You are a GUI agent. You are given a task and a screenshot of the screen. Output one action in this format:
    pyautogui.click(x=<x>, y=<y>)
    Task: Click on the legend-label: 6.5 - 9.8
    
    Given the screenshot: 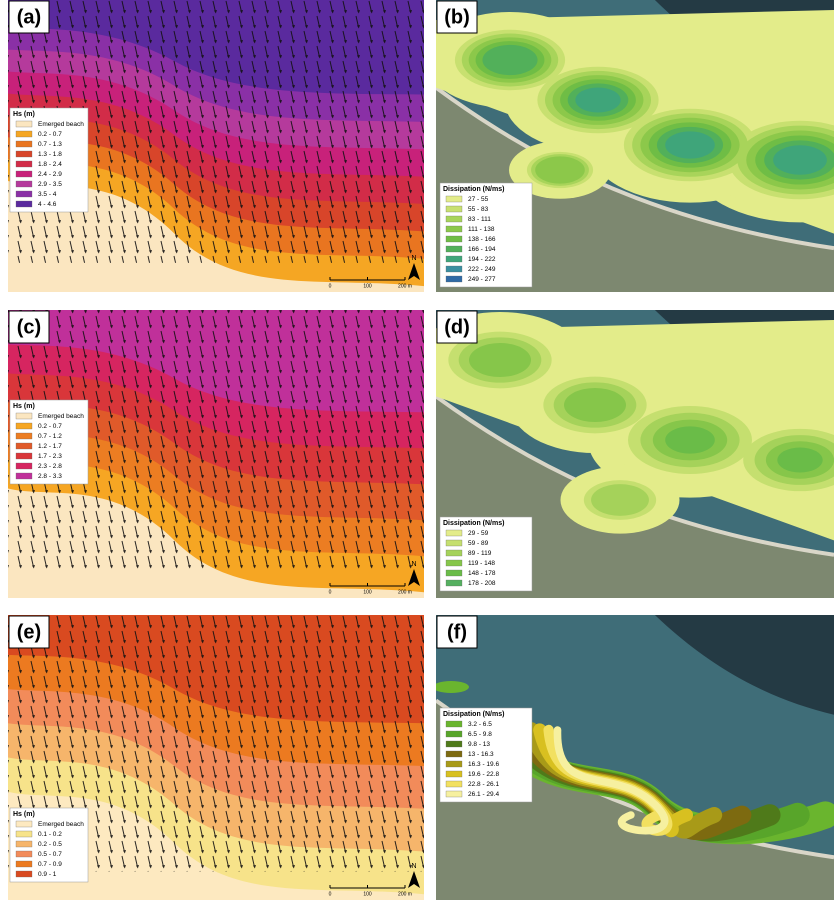 What is the action you would take?
    pyautogui.click(x=480, y=734)
    